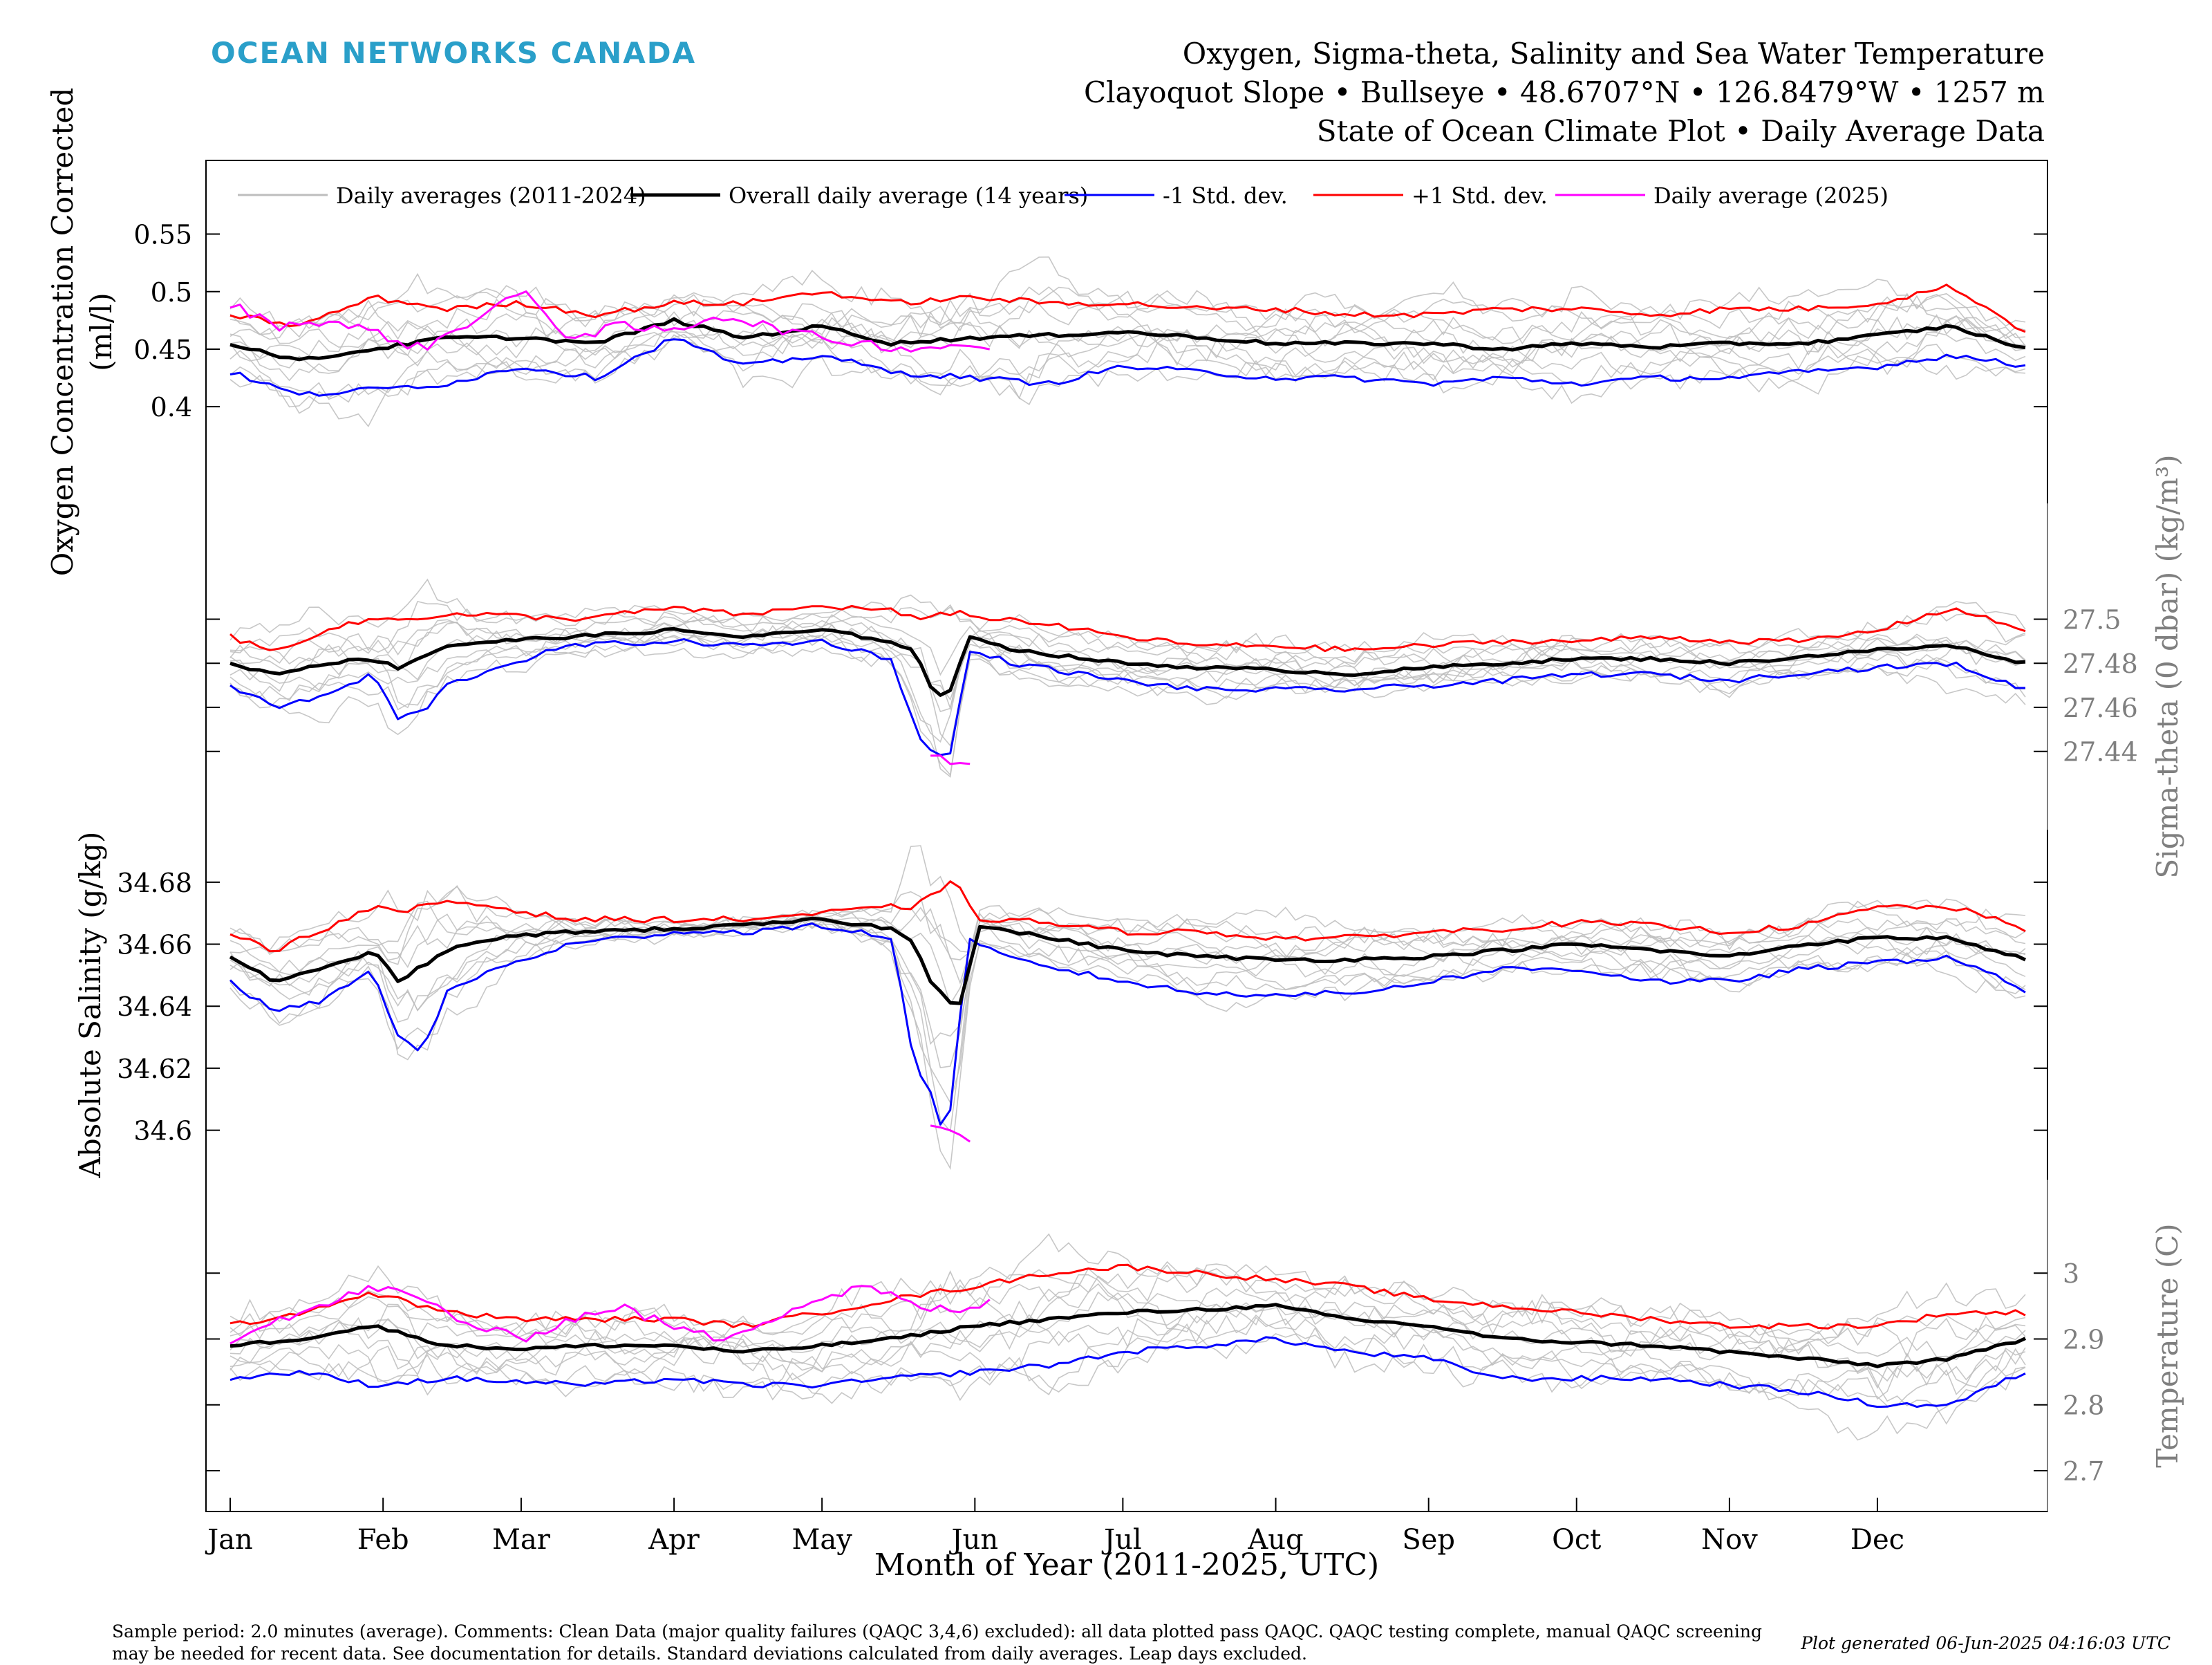 This screenshot has height=1665, width=2212. I want to click on x-tick-label-mar: Mar, so click(521, 1540).